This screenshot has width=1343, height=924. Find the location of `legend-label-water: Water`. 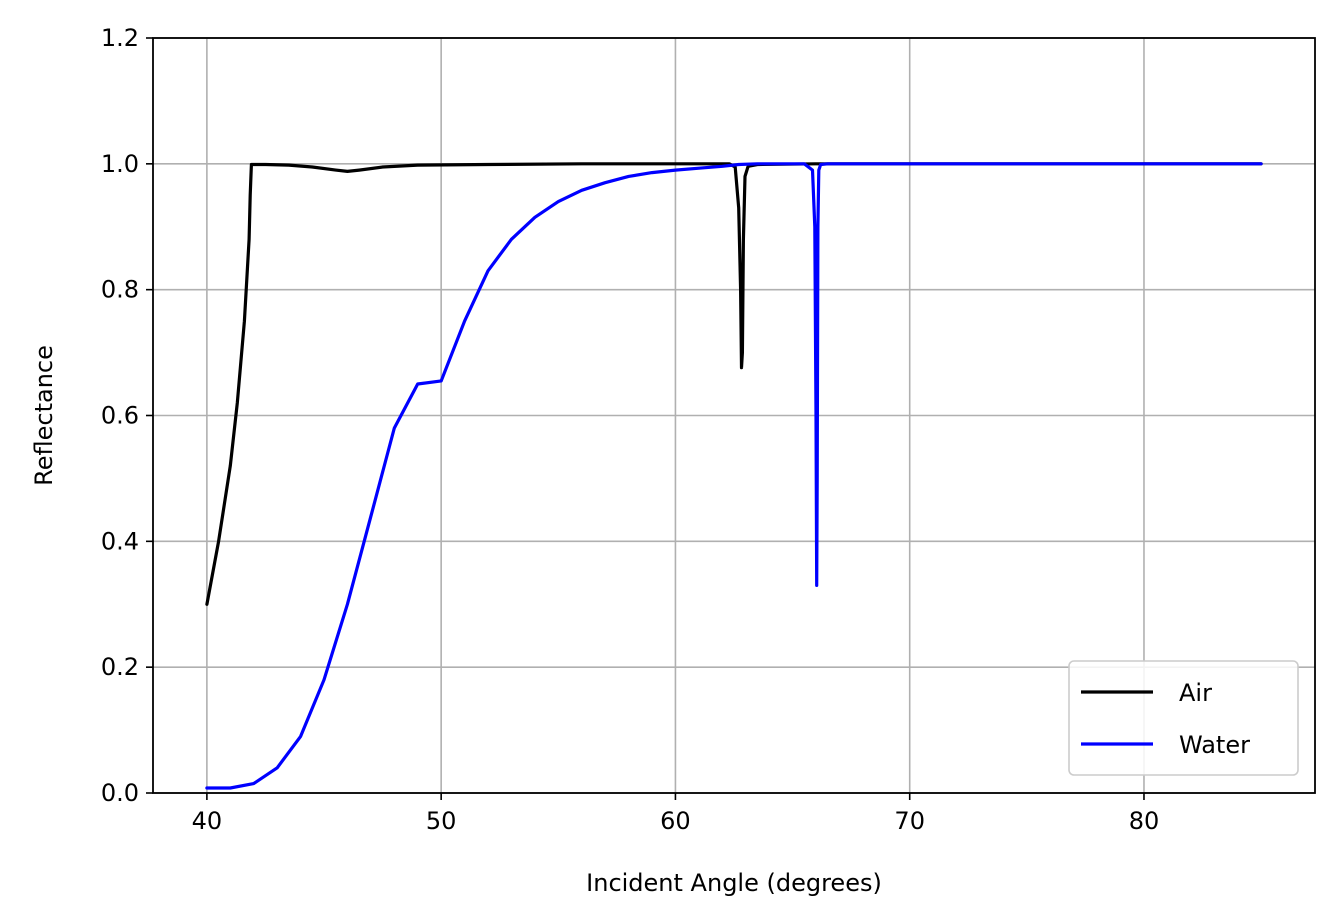

legend-label-water: Water is located at coordinates (1214, 745).